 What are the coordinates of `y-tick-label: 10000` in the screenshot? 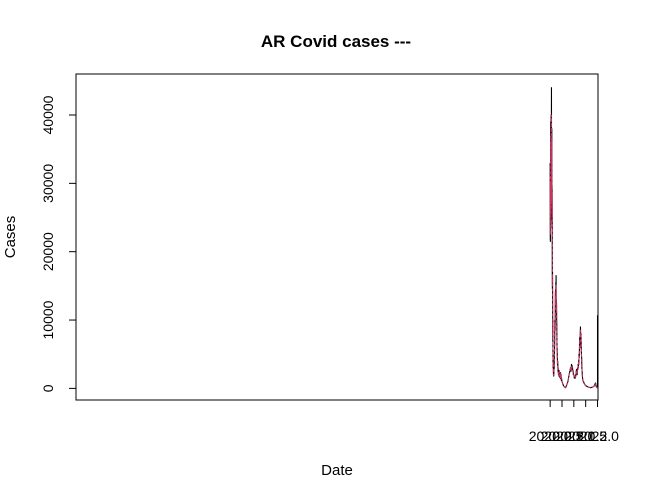 It's located at (48, 319).